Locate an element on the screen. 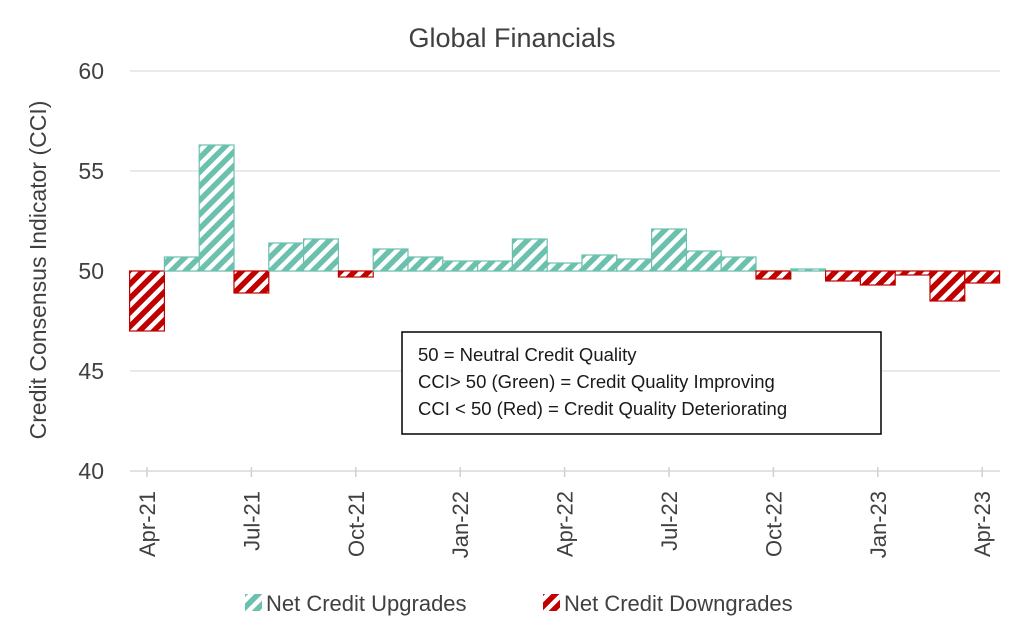 This screenshot has height=640, width=1024. x-tick-label: Apr-23 is located at coordinates (982, 524).